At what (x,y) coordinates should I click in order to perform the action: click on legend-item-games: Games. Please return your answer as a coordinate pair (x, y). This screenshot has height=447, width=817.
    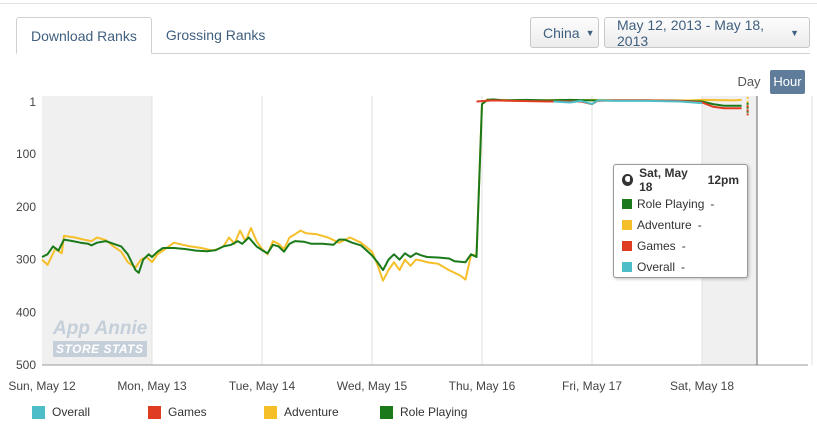
    Looking at the image, I should click on (206, 412).